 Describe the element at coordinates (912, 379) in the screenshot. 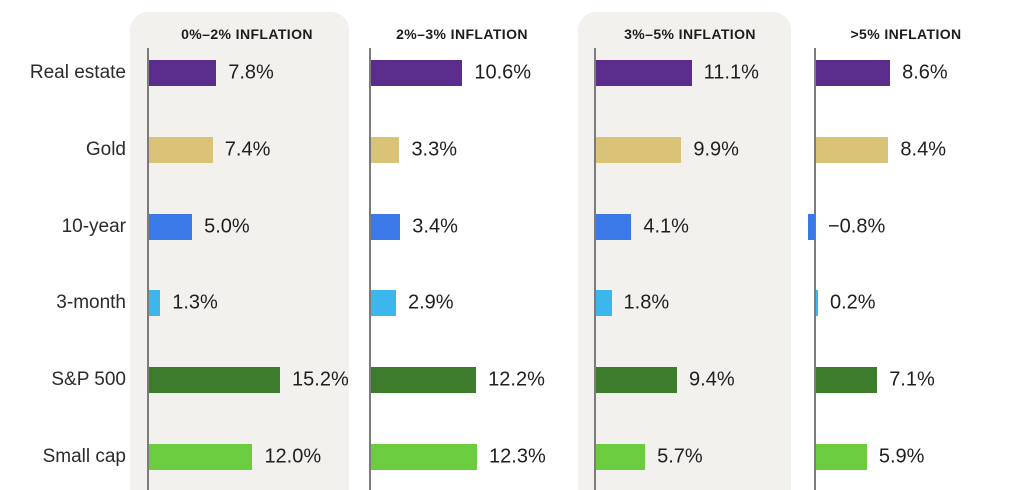

I see `value-label-s-p-500-panel-4: 7.1%` at that location.